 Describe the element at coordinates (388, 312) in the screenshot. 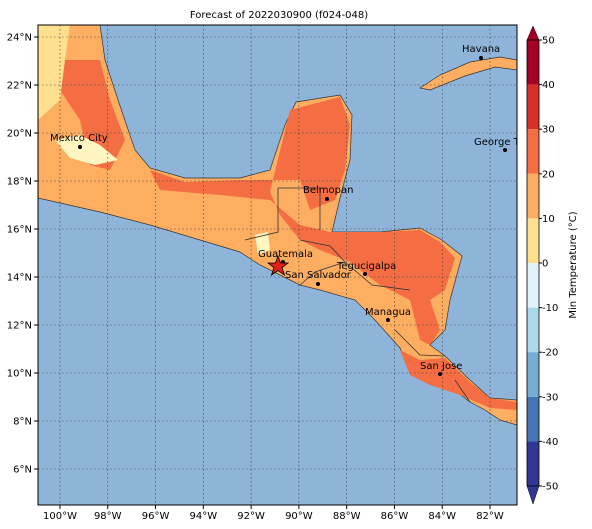

I see `city-label: Managua` at that location.